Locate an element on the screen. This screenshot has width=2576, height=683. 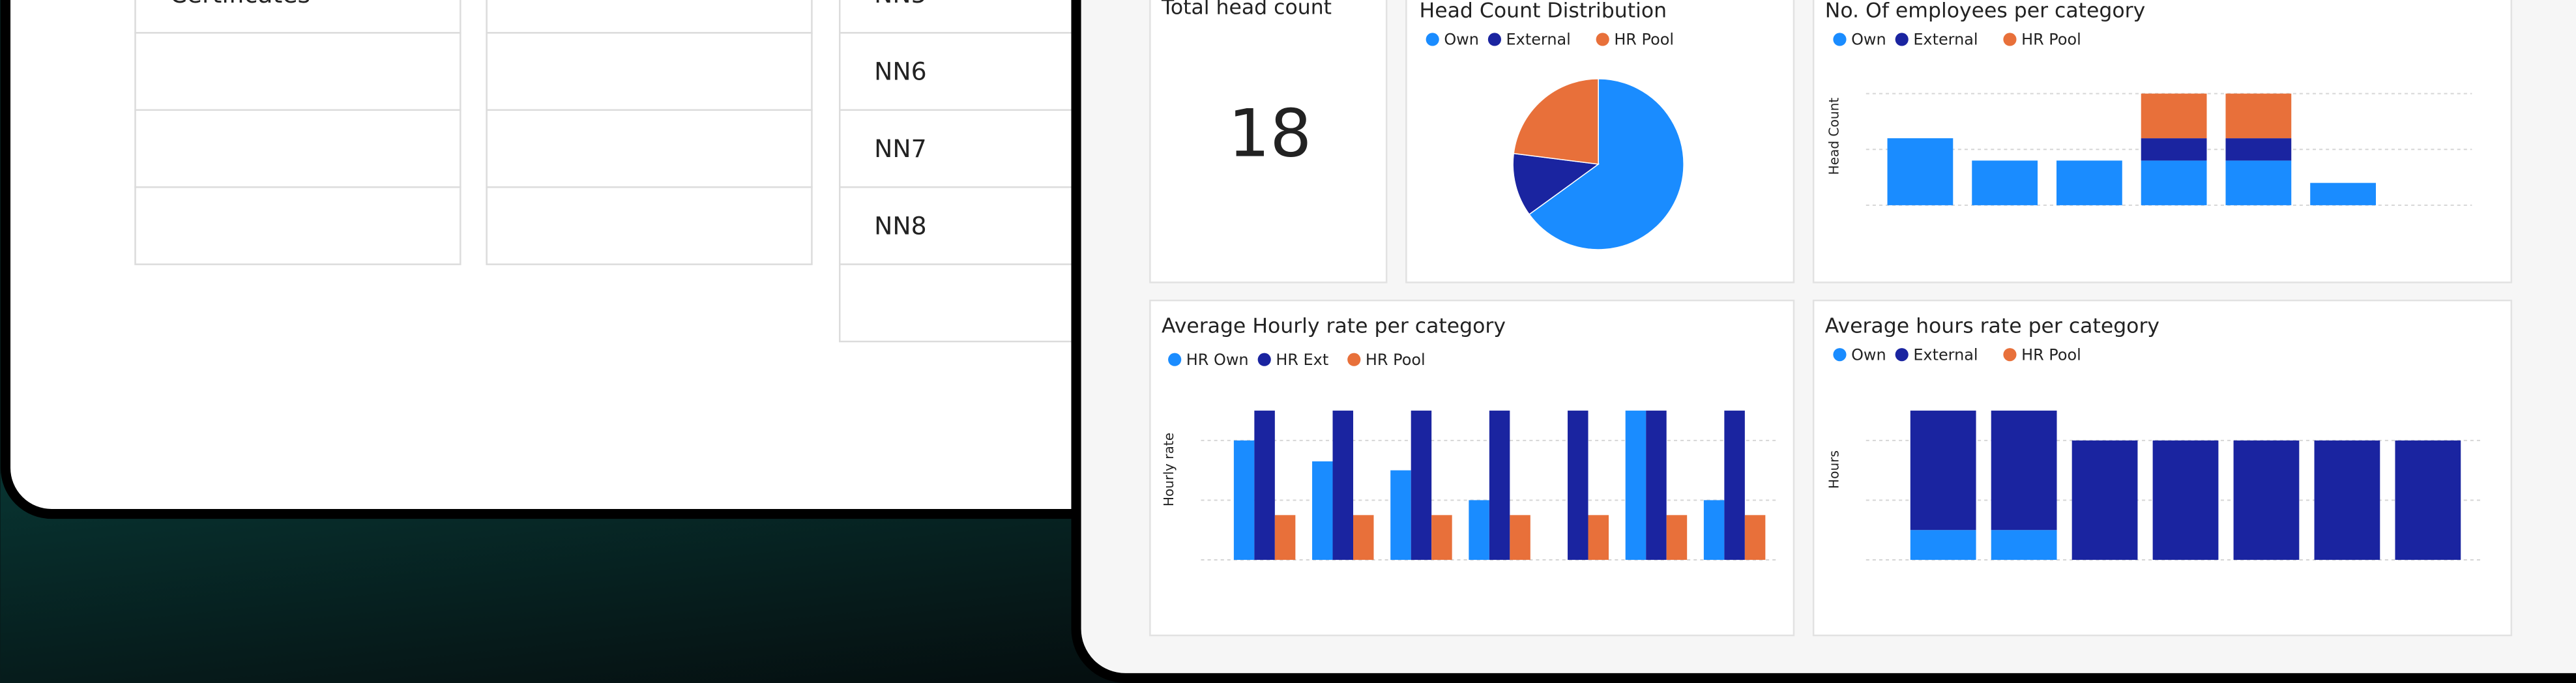
cell-text: Certificates is located at coordinates (239, 4).